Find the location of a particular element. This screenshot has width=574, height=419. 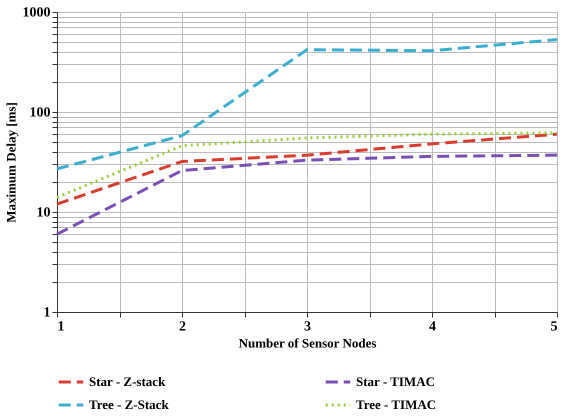

x-tick-label: 2 is located at coordinates (182, 327).